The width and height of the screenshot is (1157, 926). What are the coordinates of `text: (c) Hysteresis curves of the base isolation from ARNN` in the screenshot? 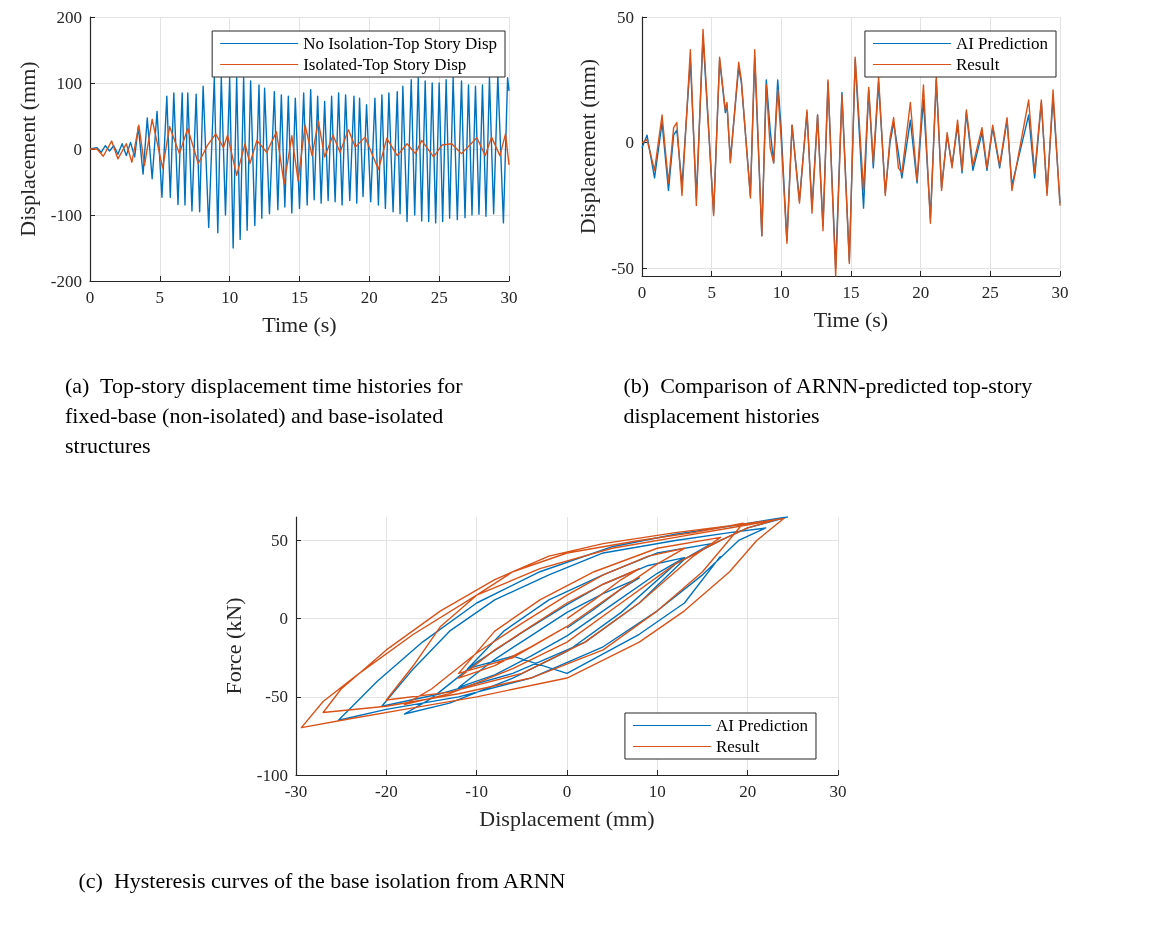 It's located at (322, 880).